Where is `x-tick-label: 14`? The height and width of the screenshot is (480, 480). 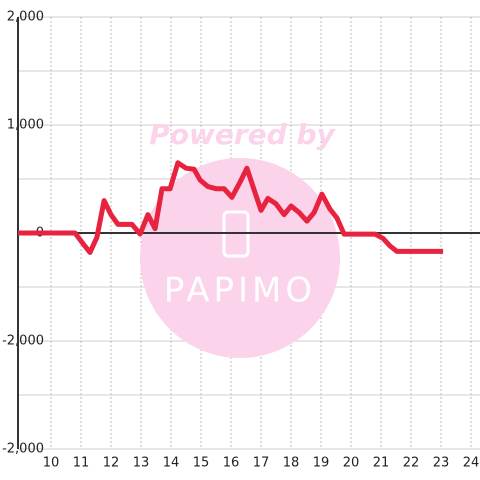
x-tick-label: 14 is located at coordinates (171, 463).